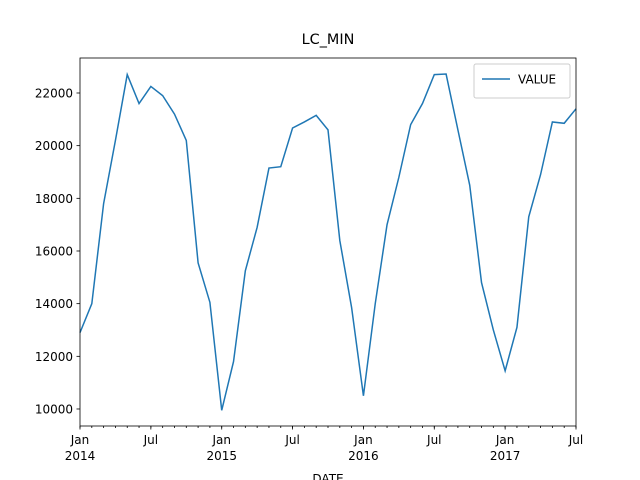 The image size is (640, 480). What do you see at coordinates (327, 476) in the screenshot?
I see `x-axis-label: DATE` at bounding box center [327, 476].